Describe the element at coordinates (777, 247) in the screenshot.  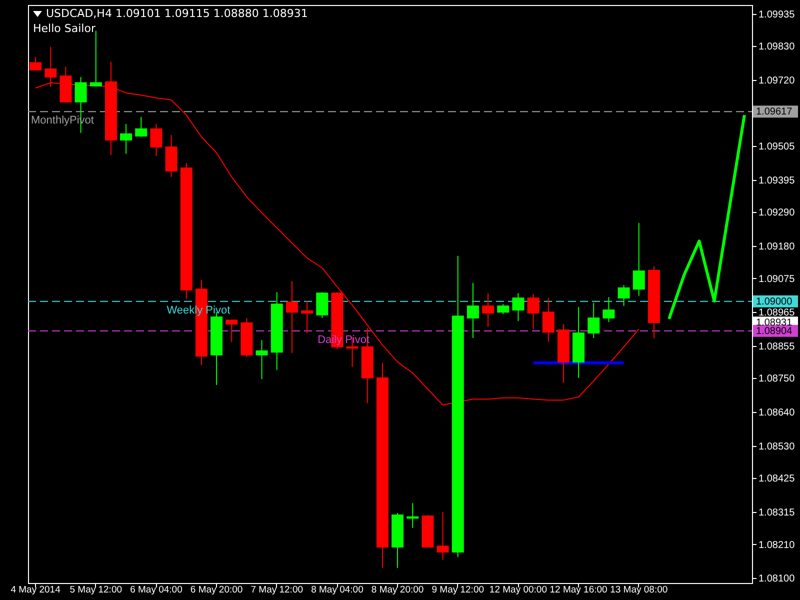
I see `y-tick-label: 1.09180` at that location.